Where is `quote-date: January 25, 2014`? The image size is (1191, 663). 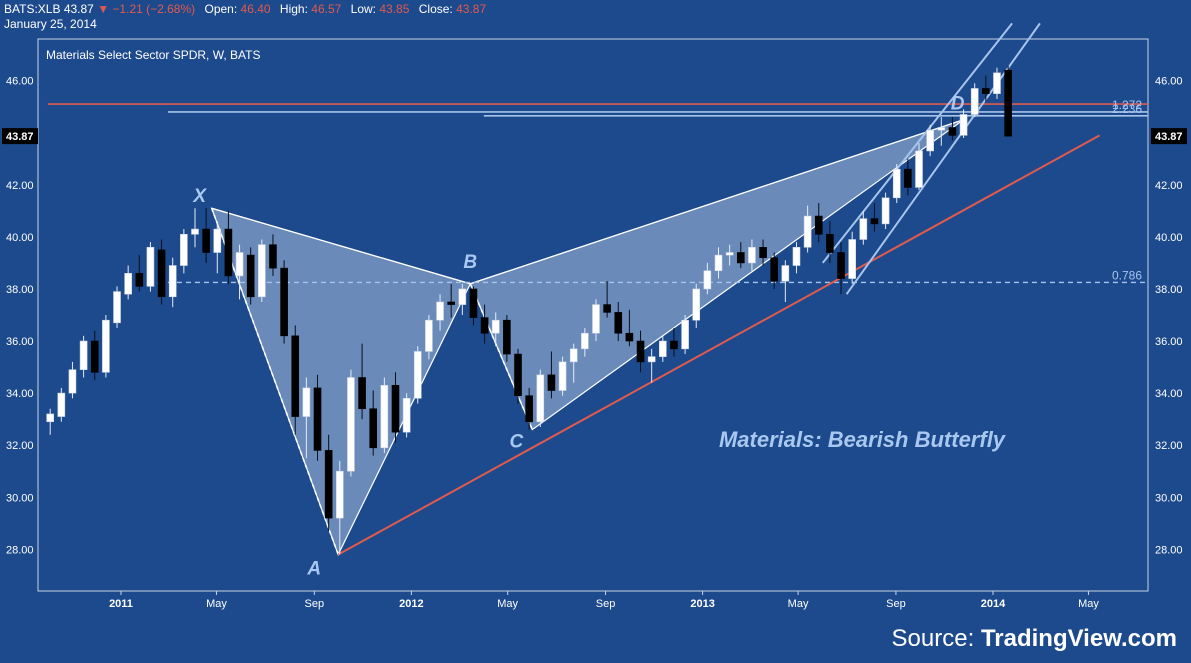
quote-date: January 25, 2014 is located at coordinates (50, 24).